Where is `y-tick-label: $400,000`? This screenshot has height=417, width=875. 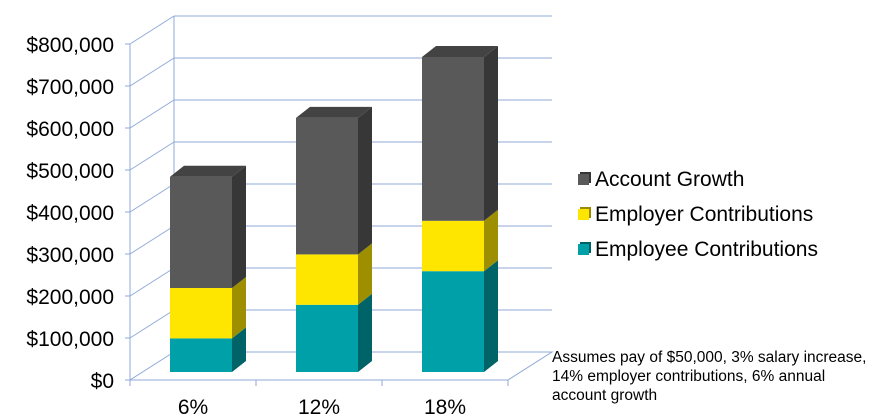 y-tick-label: $400,000 is located at coordinates (70, 213).